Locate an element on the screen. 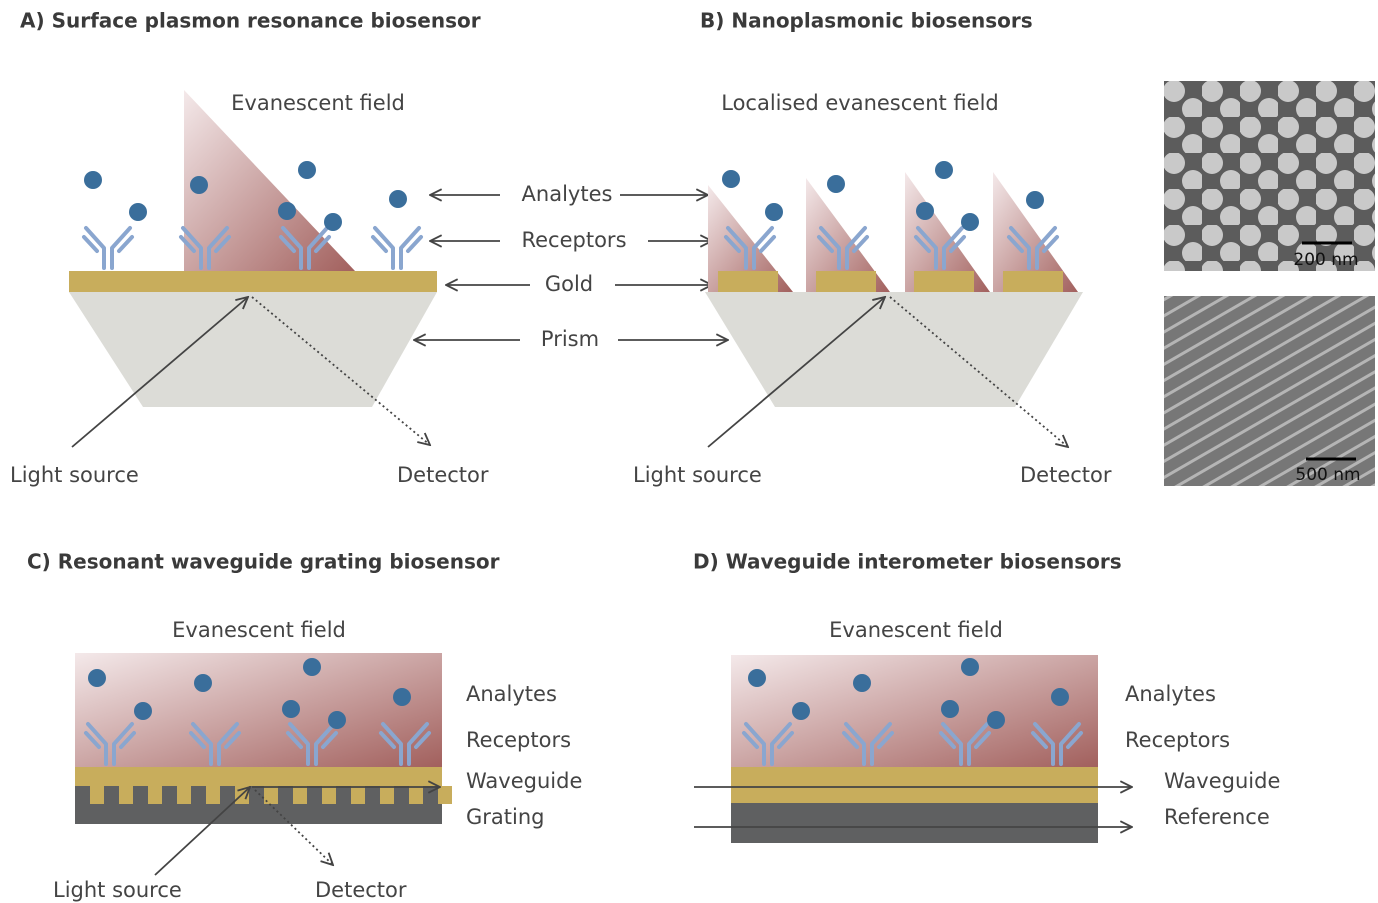 This screenshot has height=903, width=1378. scale-label: 200 nm is located at coordinates (1325, 260).